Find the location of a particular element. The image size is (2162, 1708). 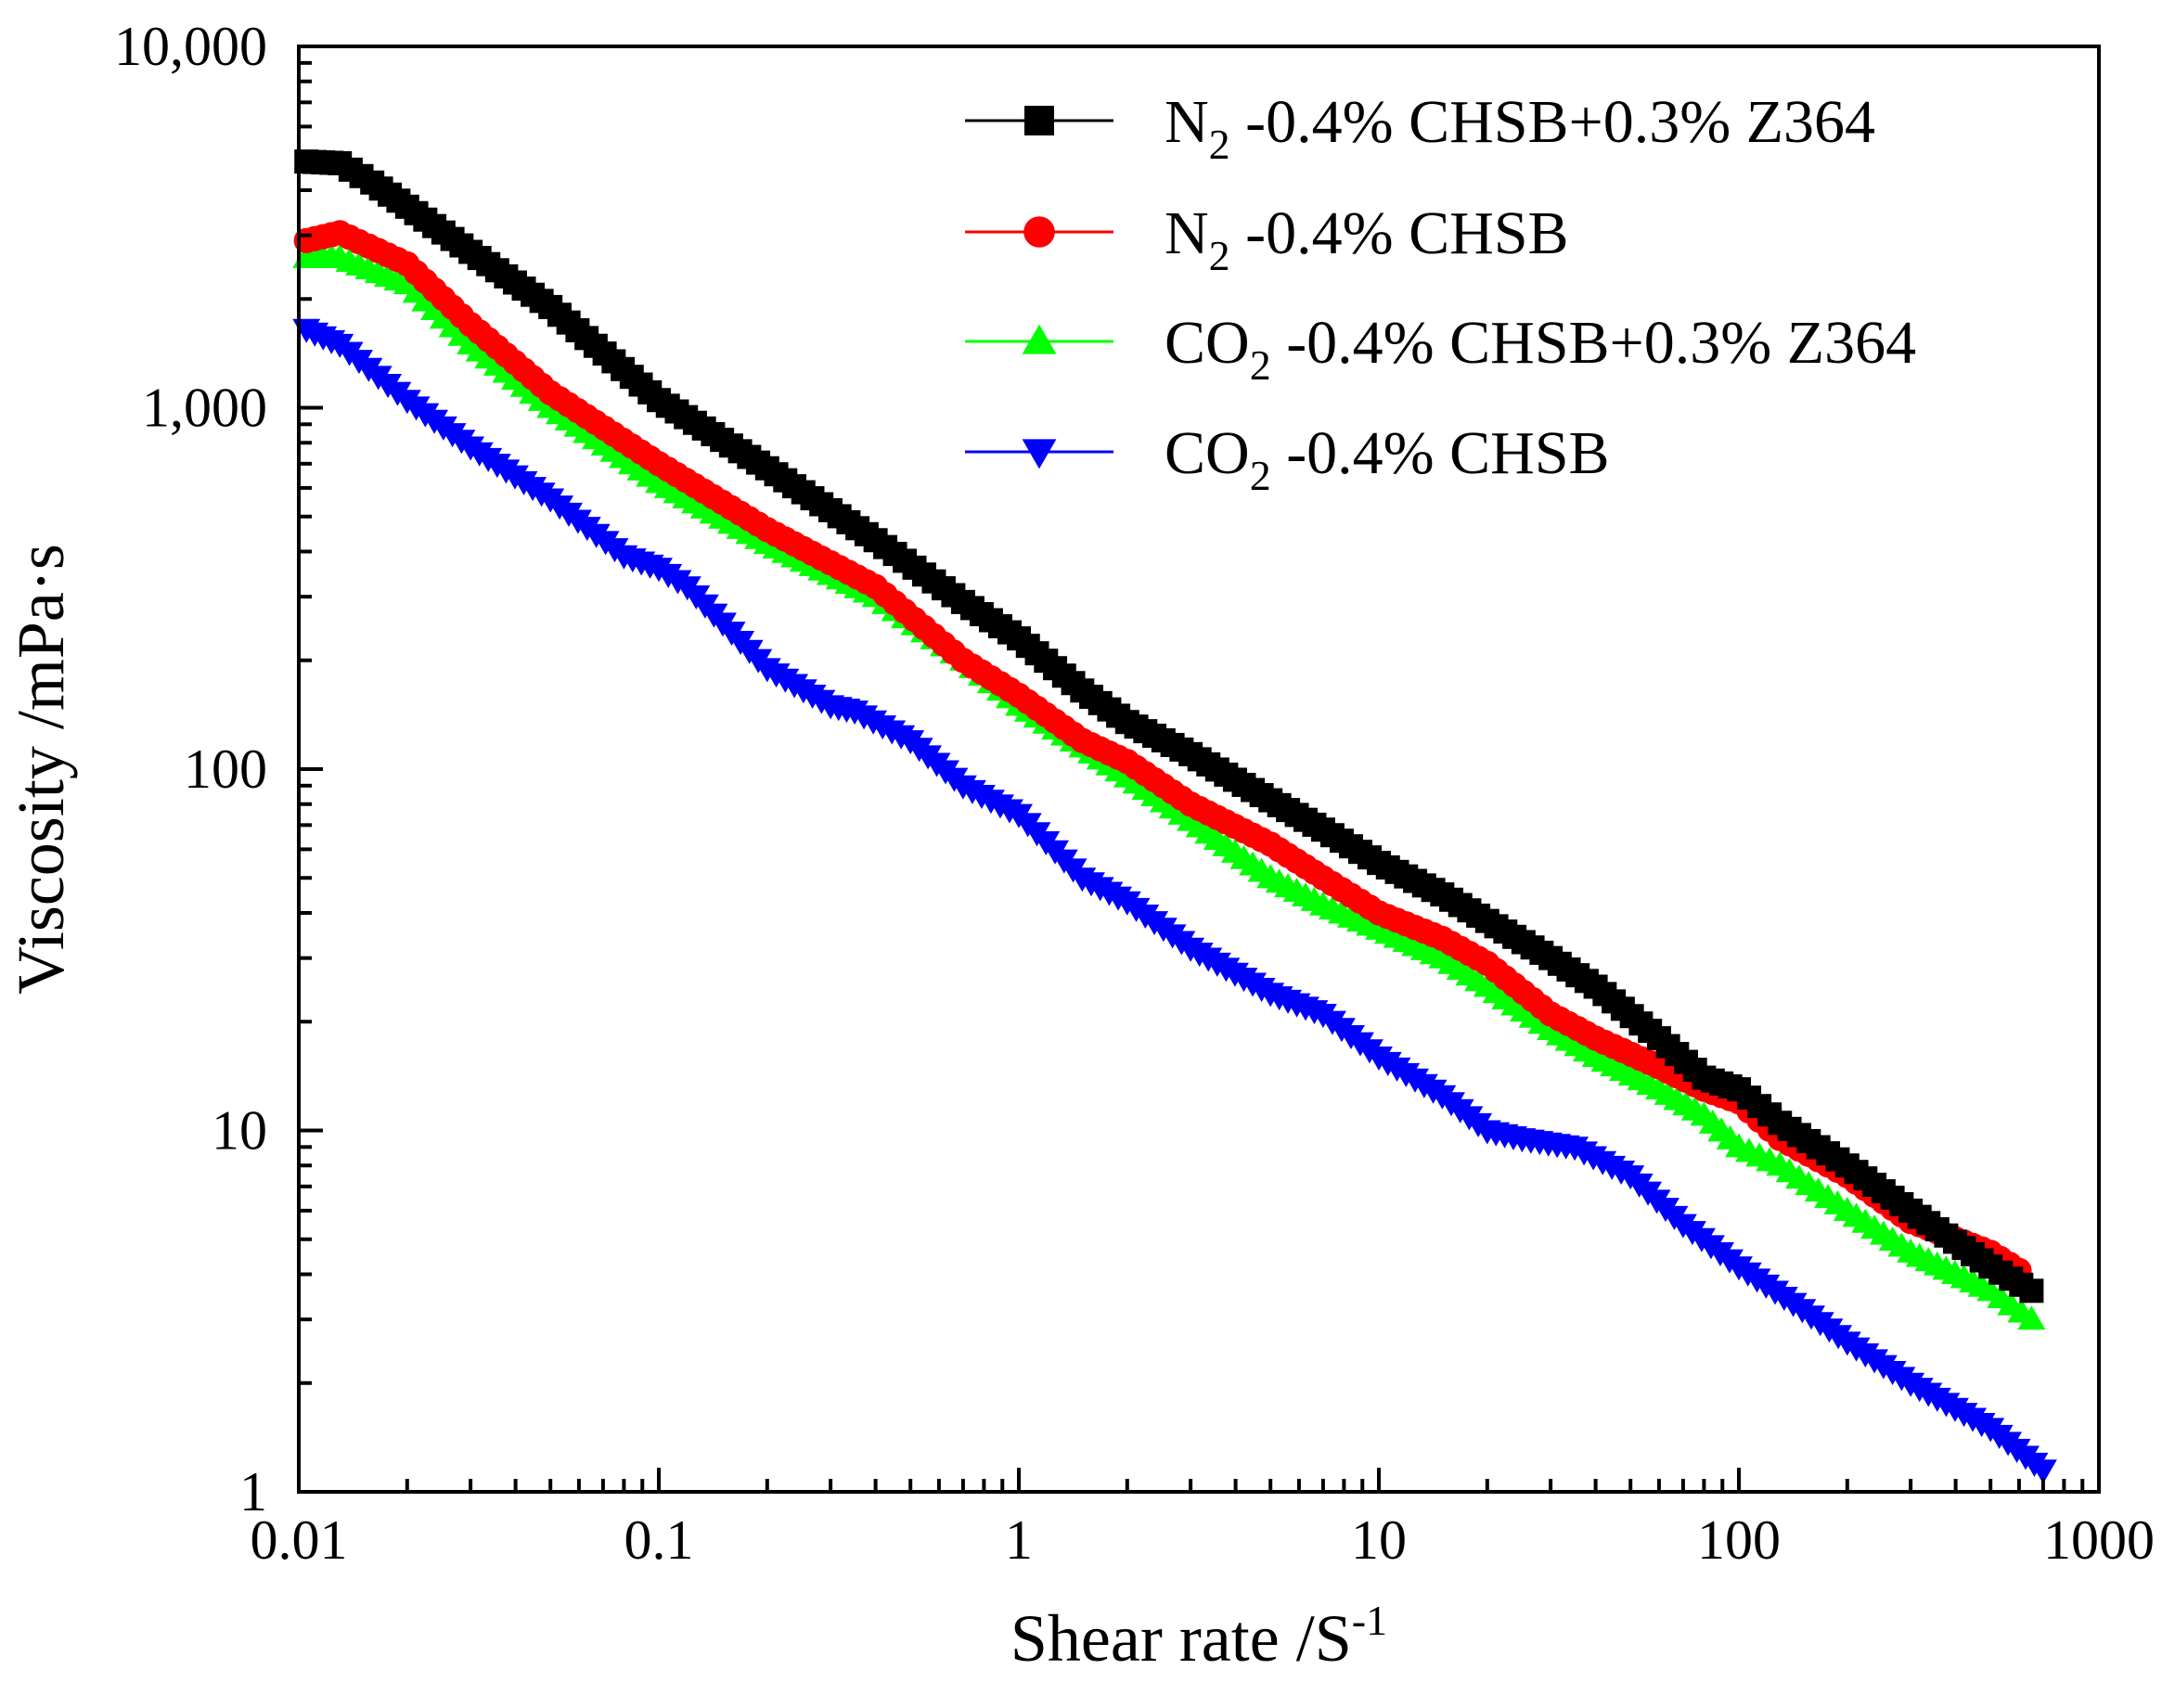

y-tick-label: 100 is located at coordinates (225, 769).